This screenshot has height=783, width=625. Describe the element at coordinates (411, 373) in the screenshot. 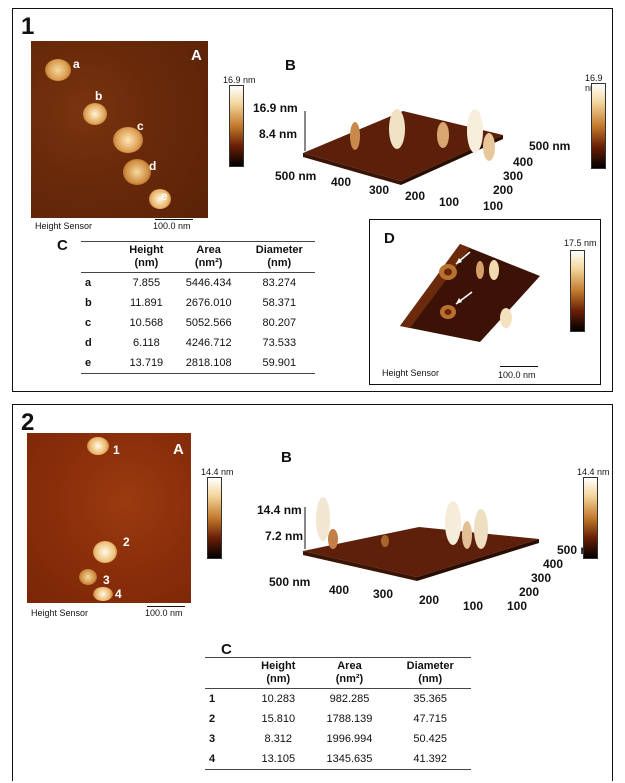

I see `height-sensor-label-d: Height Sensor` at that location.